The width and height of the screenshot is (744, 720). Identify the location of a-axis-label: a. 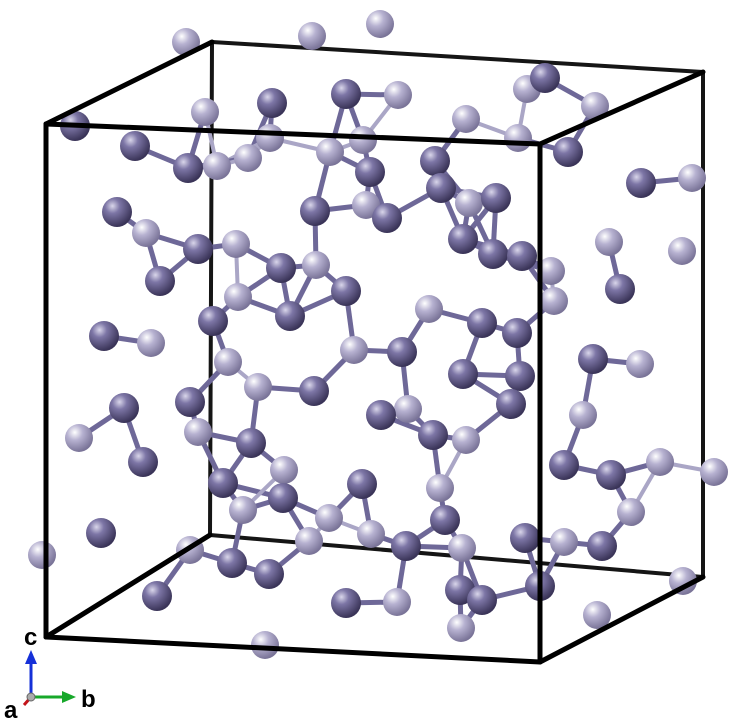
(11, 708).